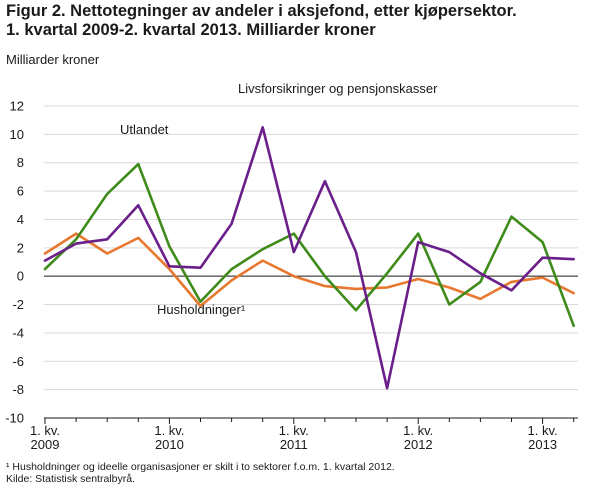  I want to click on y-tick-label: 0, so click(20, 276).